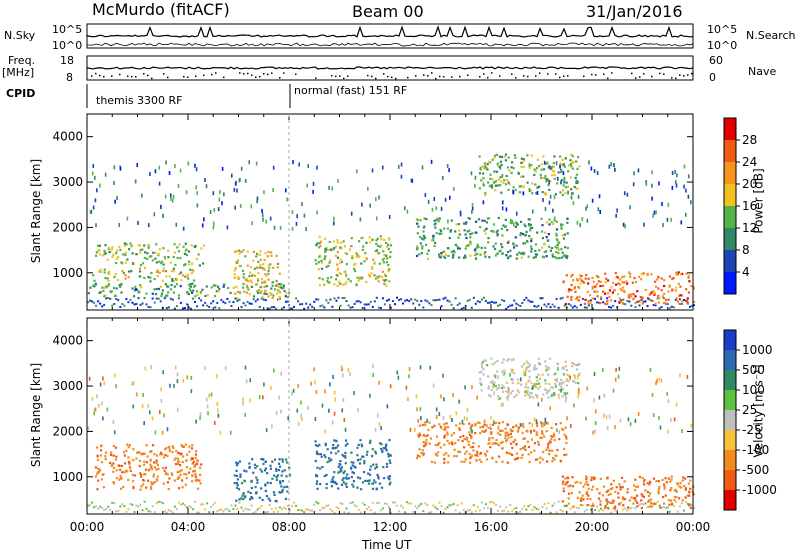 The image size is (800, 554). I want to click on colorbar-tick-label: 12, so click(749, 228).